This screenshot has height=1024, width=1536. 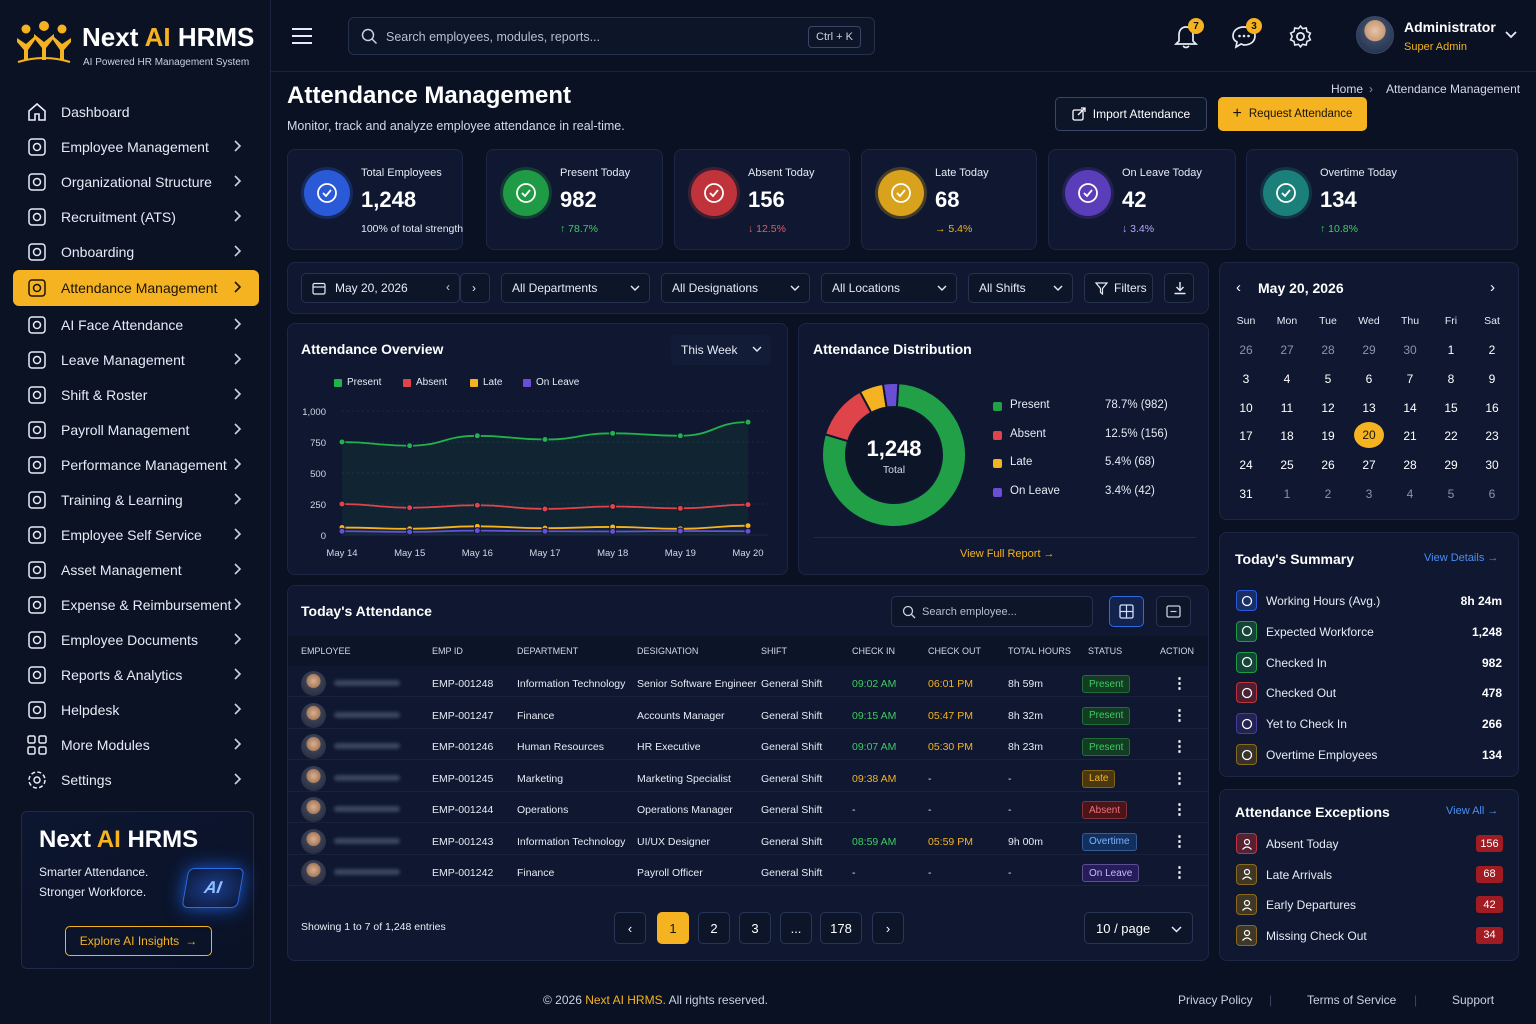 What do you see at coordinates (1451, 407) in the screenshot?
I see `calendar-day: 15` at bounding box center [1451, 407].